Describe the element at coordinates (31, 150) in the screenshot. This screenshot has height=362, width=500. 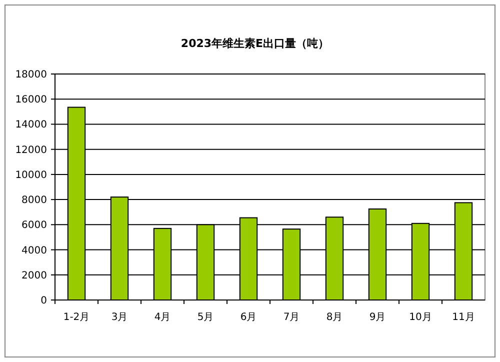
I see `y-tick-label: 12000` at that location.